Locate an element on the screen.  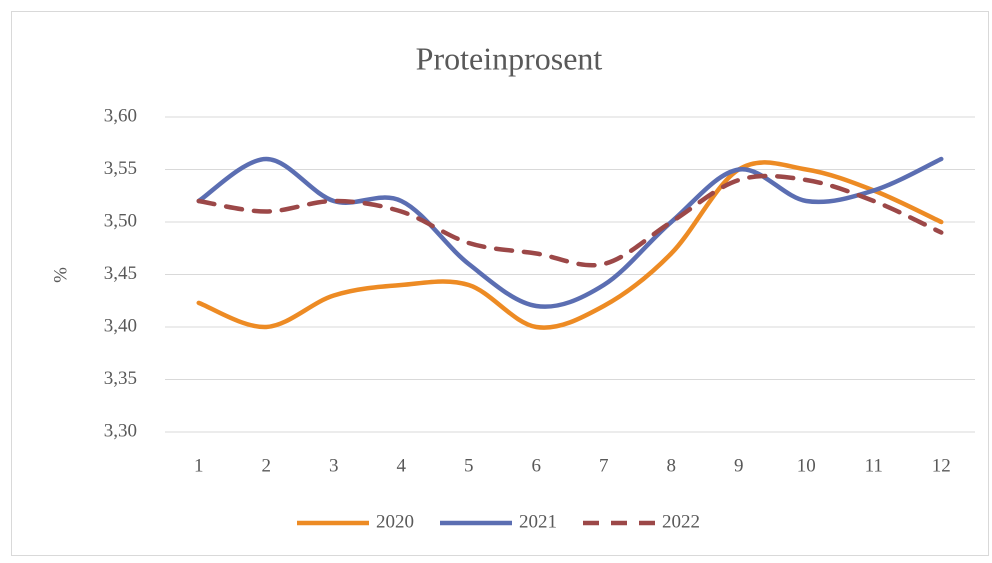
x-tick-label: 2 is located at coordinates (267, 465).